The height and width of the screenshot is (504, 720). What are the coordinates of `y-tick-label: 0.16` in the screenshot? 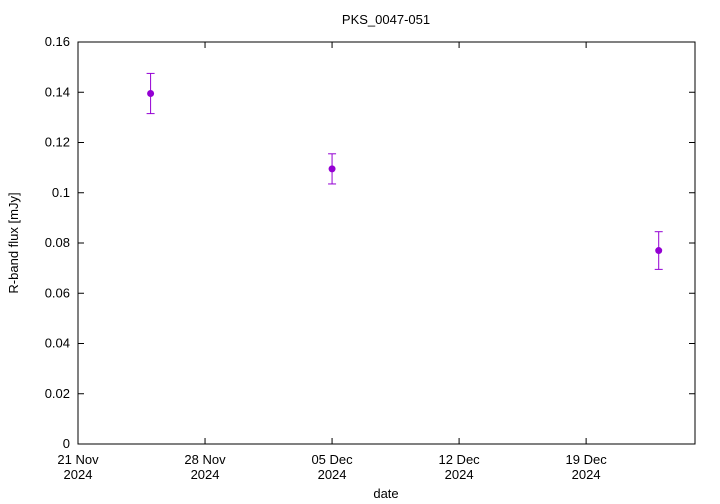 It's located at (57, 41).